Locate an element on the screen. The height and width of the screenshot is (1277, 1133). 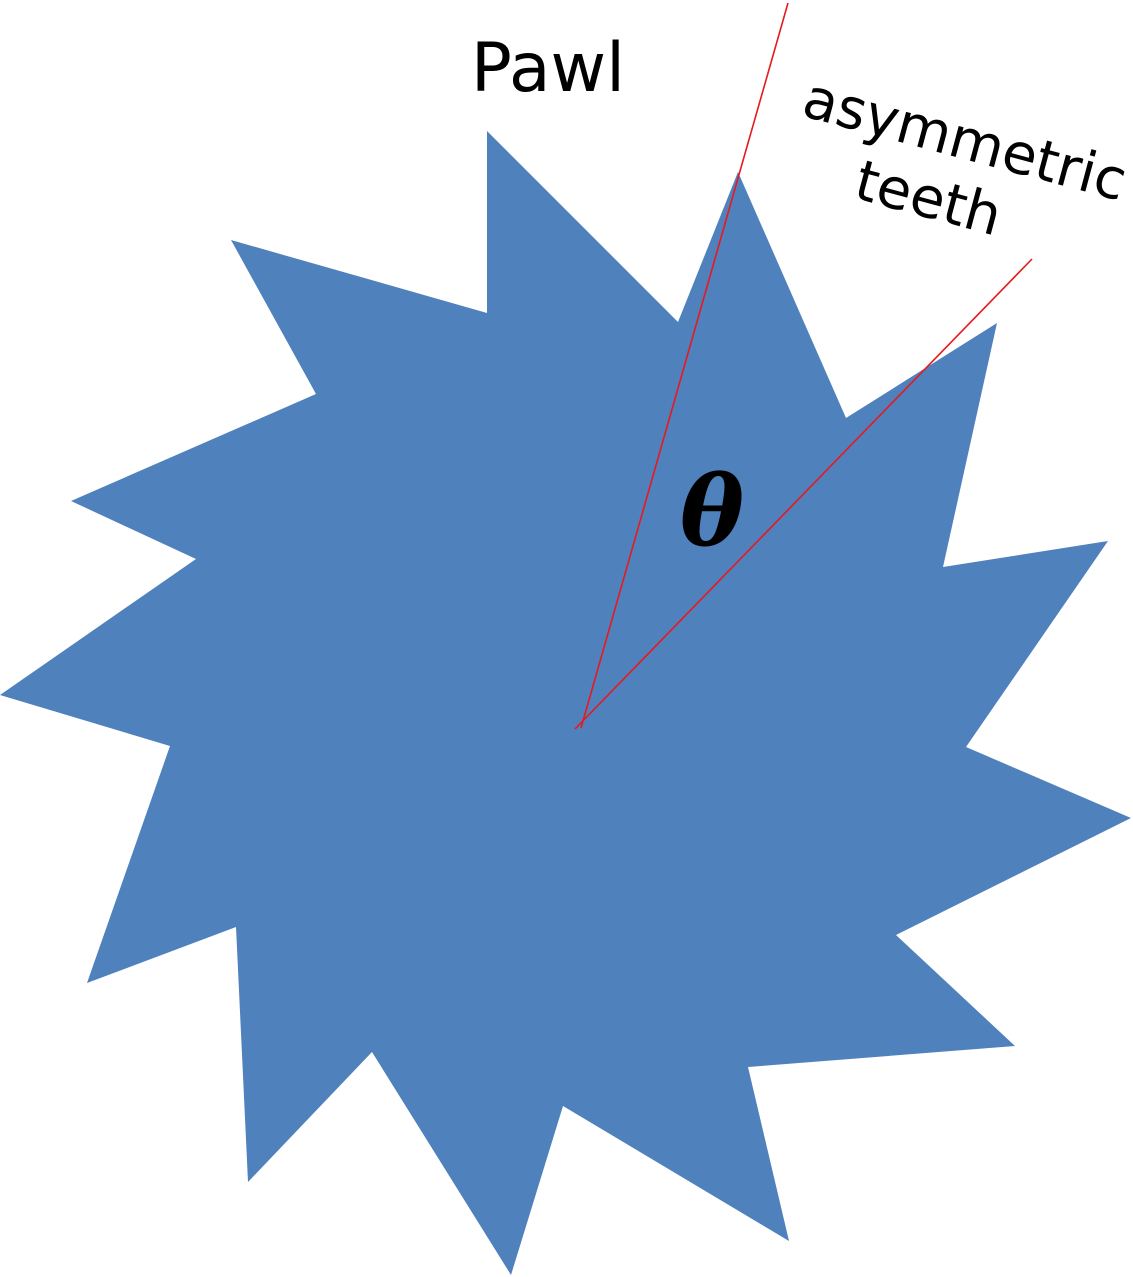
asymmetric-teeth-label: asymmetric teeth is located at coordinates (964, 157).